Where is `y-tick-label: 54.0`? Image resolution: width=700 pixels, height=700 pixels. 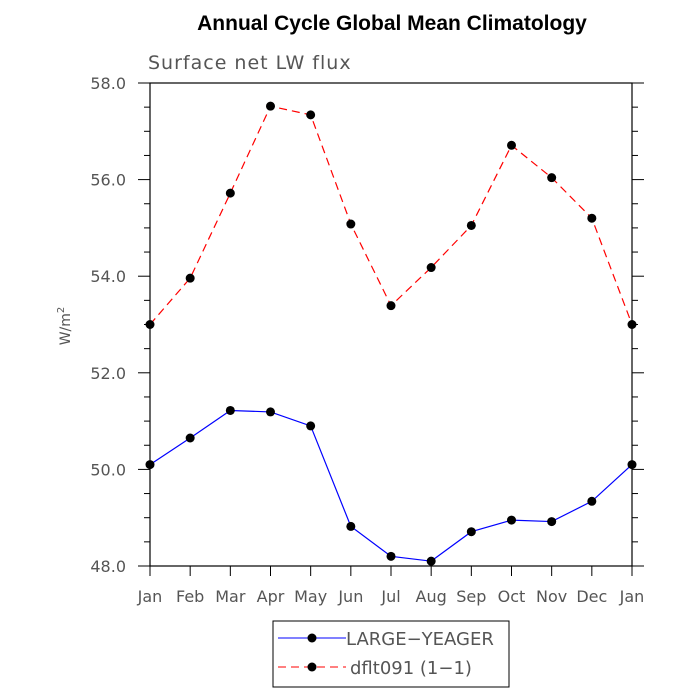 y-tick-label: 54.0 is located at coordinates (108, 276).